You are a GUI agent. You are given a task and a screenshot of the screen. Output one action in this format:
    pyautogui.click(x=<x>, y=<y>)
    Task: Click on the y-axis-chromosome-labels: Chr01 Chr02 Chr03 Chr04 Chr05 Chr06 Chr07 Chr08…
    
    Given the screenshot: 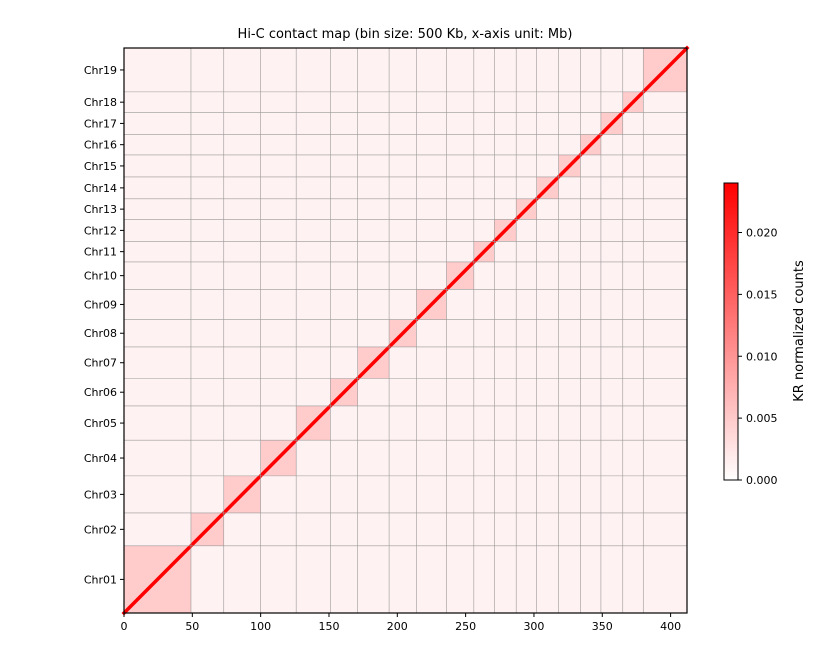 What is the action you would take?
    pyautogui.click(x=104, y=325)
    